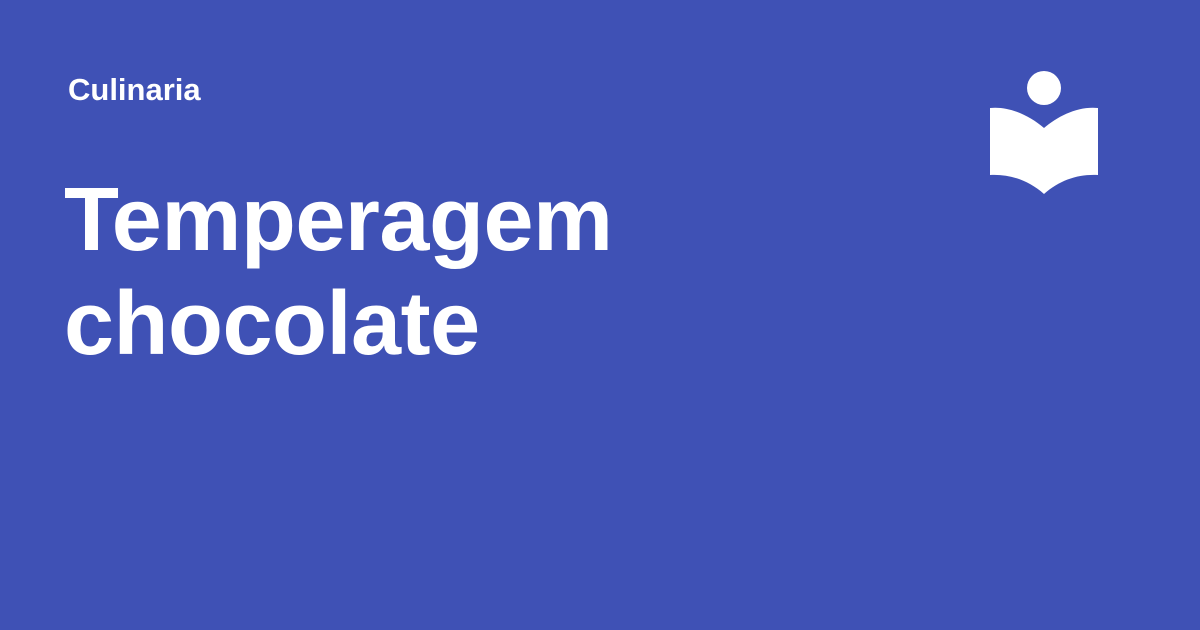 The width and height of the screenshot is (1200, 630). What do you see at coordinates (272, 324) in the screenshot?
I see `title-line-2: chocolate` at bounding box center [272, 324].